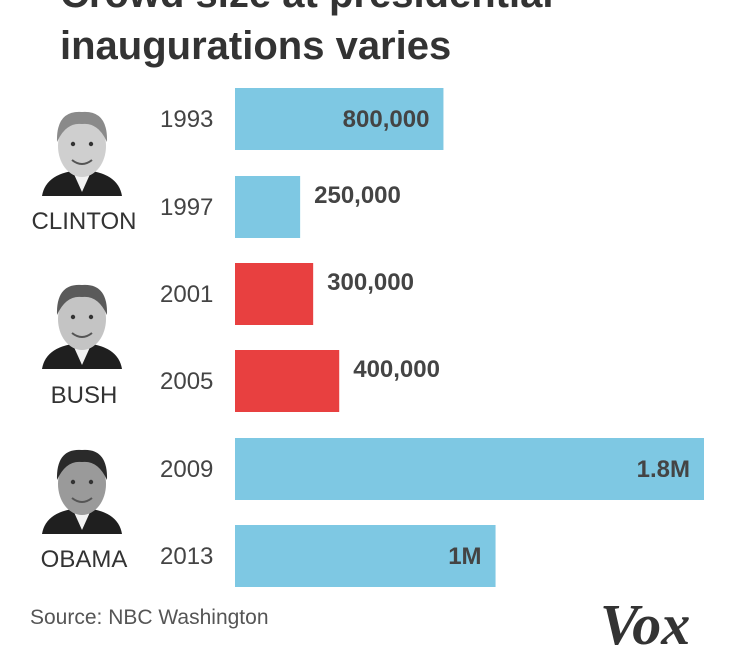 The width and height of the screenshot is (730, 657). What do you see at coordinates (186, 469) in the screenshot?
I see `year-label-2009: 2009` at bounding box center [186, 469].